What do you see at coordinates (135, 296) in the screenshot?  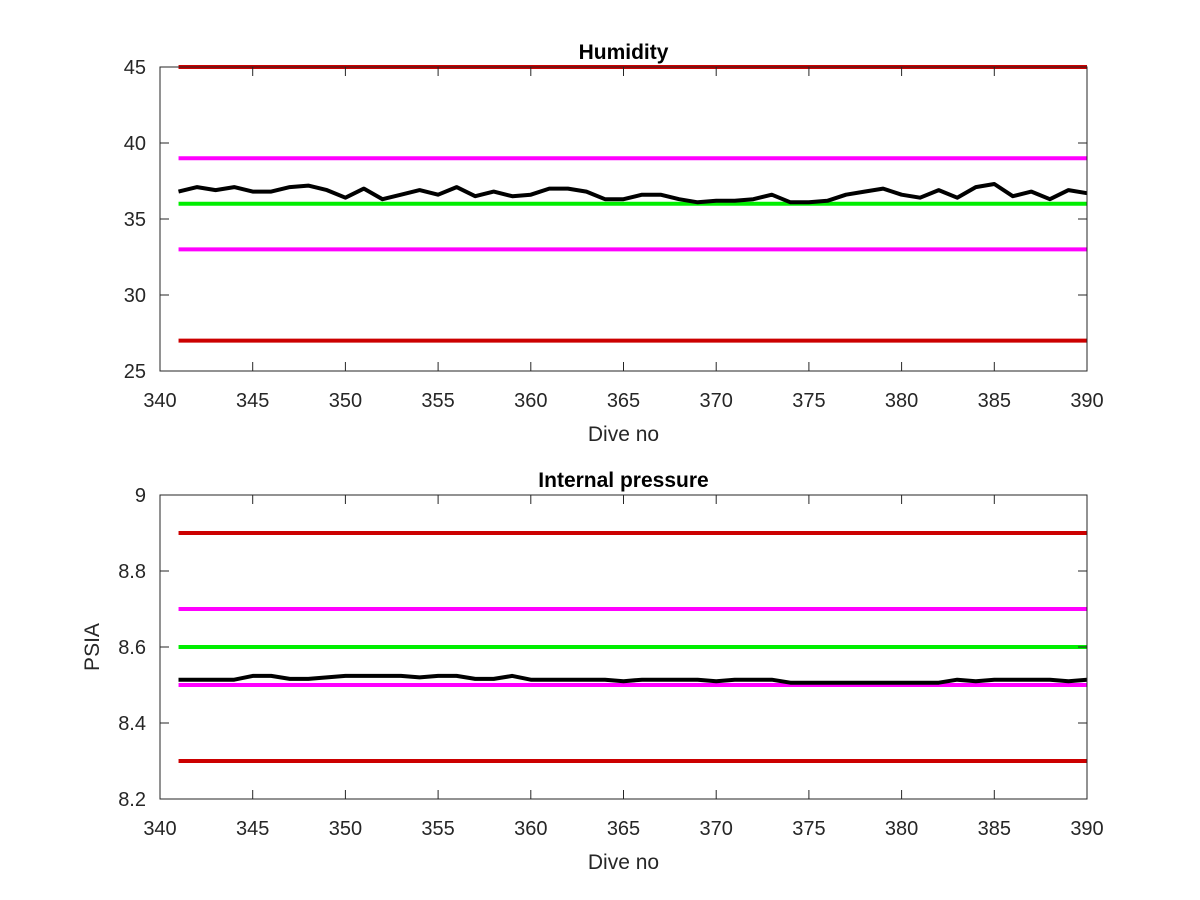 I see `y-tick-label: 30` at bounding box center [135, 296].